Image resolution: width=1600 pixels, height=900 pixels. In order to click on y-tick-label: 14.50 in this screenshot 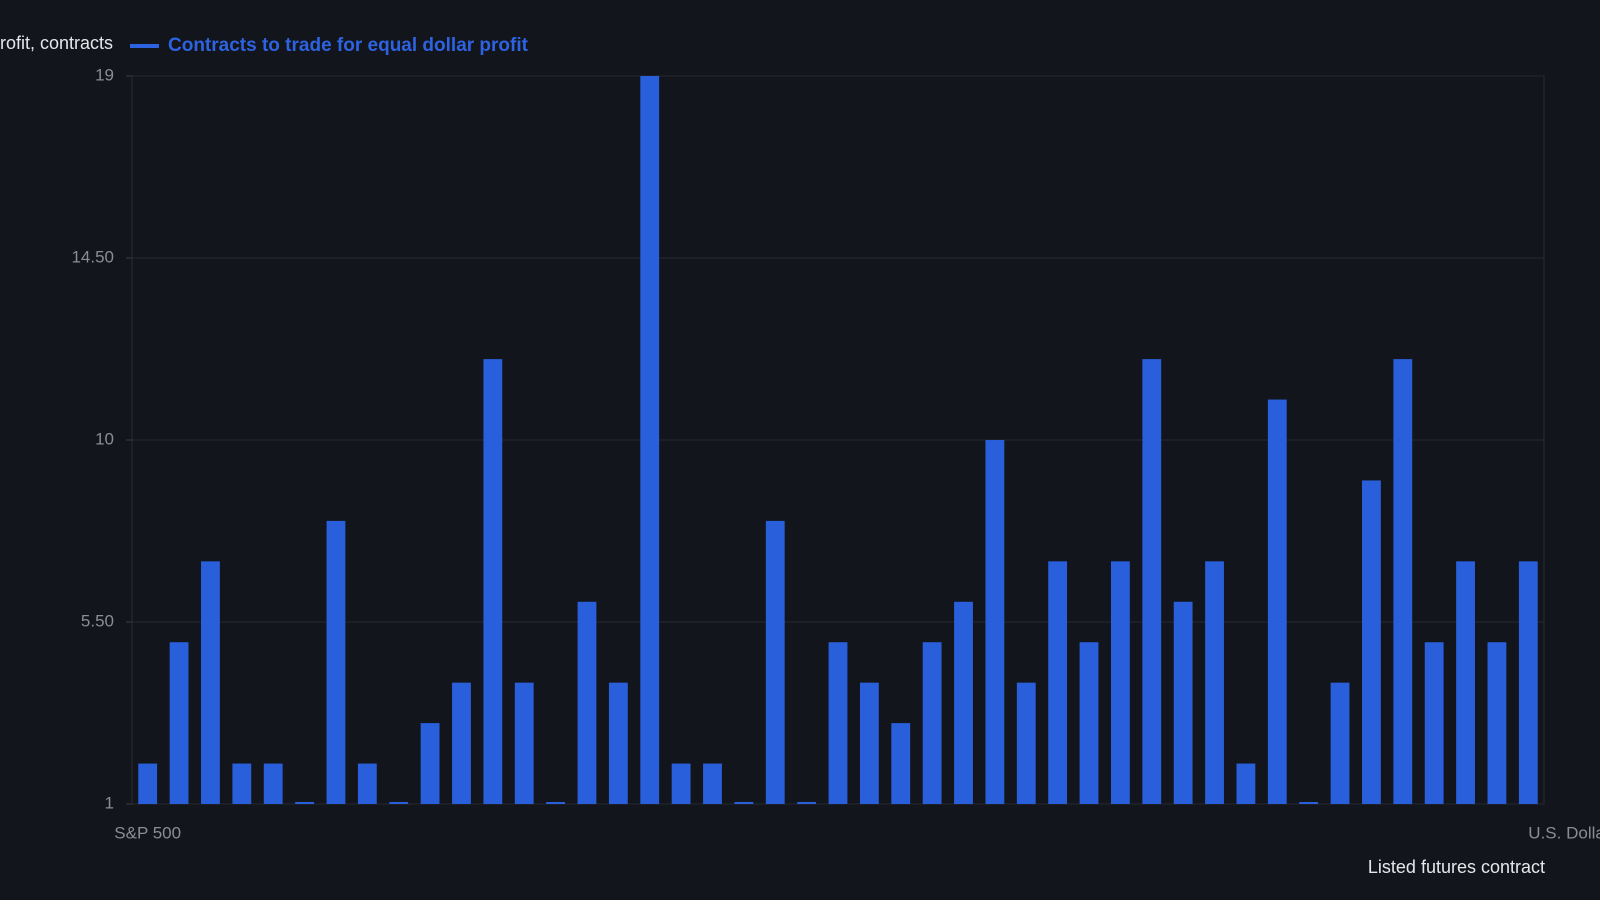, I will do `click(92, 256)`.